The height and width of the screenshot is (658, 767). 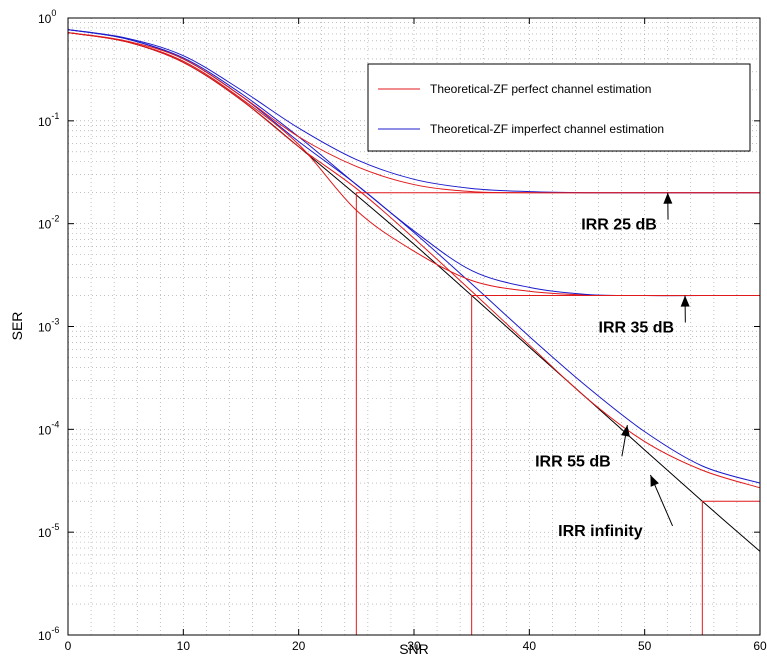 What do you see at coordinates (184, 646) in the screenshot?
I see `x-tick-label: 10` at bounding box center [184, 646].